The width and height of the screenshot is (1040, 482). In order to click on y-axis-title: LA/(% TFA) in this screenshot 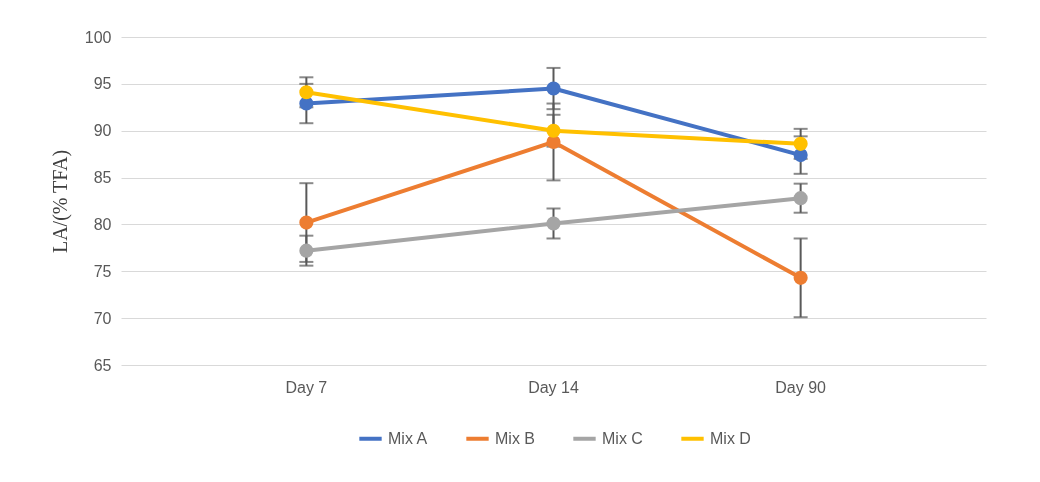, I will do `click(60, 201)`.